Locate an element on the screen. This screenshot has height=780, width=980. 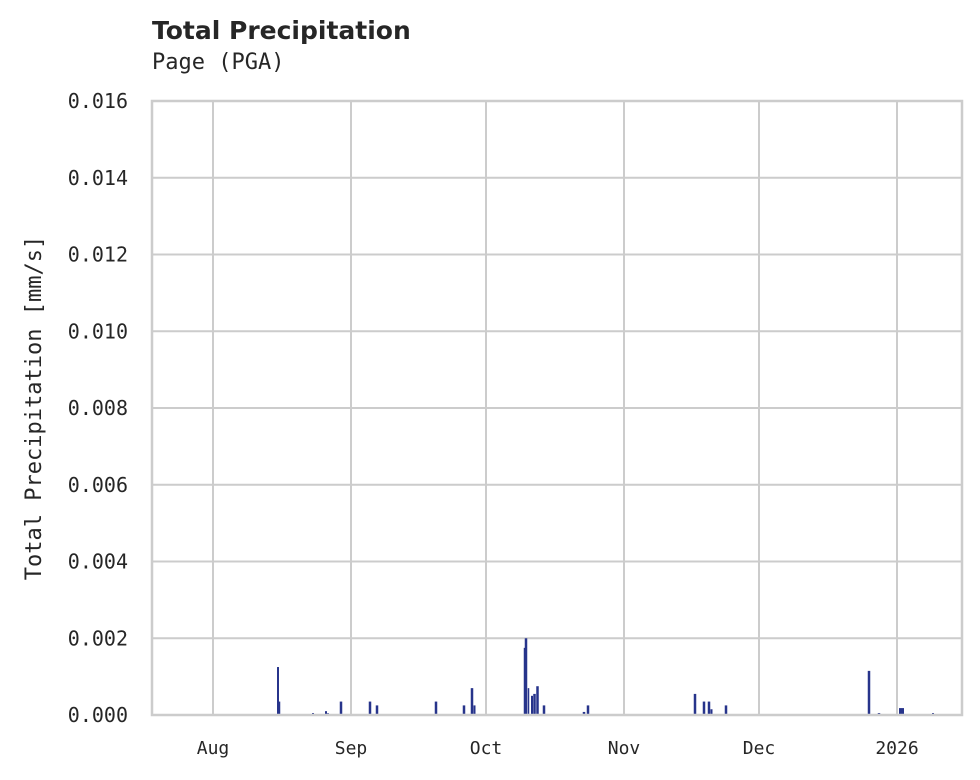
y-tick-label: 0.012 is located at coordinates (98, 255).